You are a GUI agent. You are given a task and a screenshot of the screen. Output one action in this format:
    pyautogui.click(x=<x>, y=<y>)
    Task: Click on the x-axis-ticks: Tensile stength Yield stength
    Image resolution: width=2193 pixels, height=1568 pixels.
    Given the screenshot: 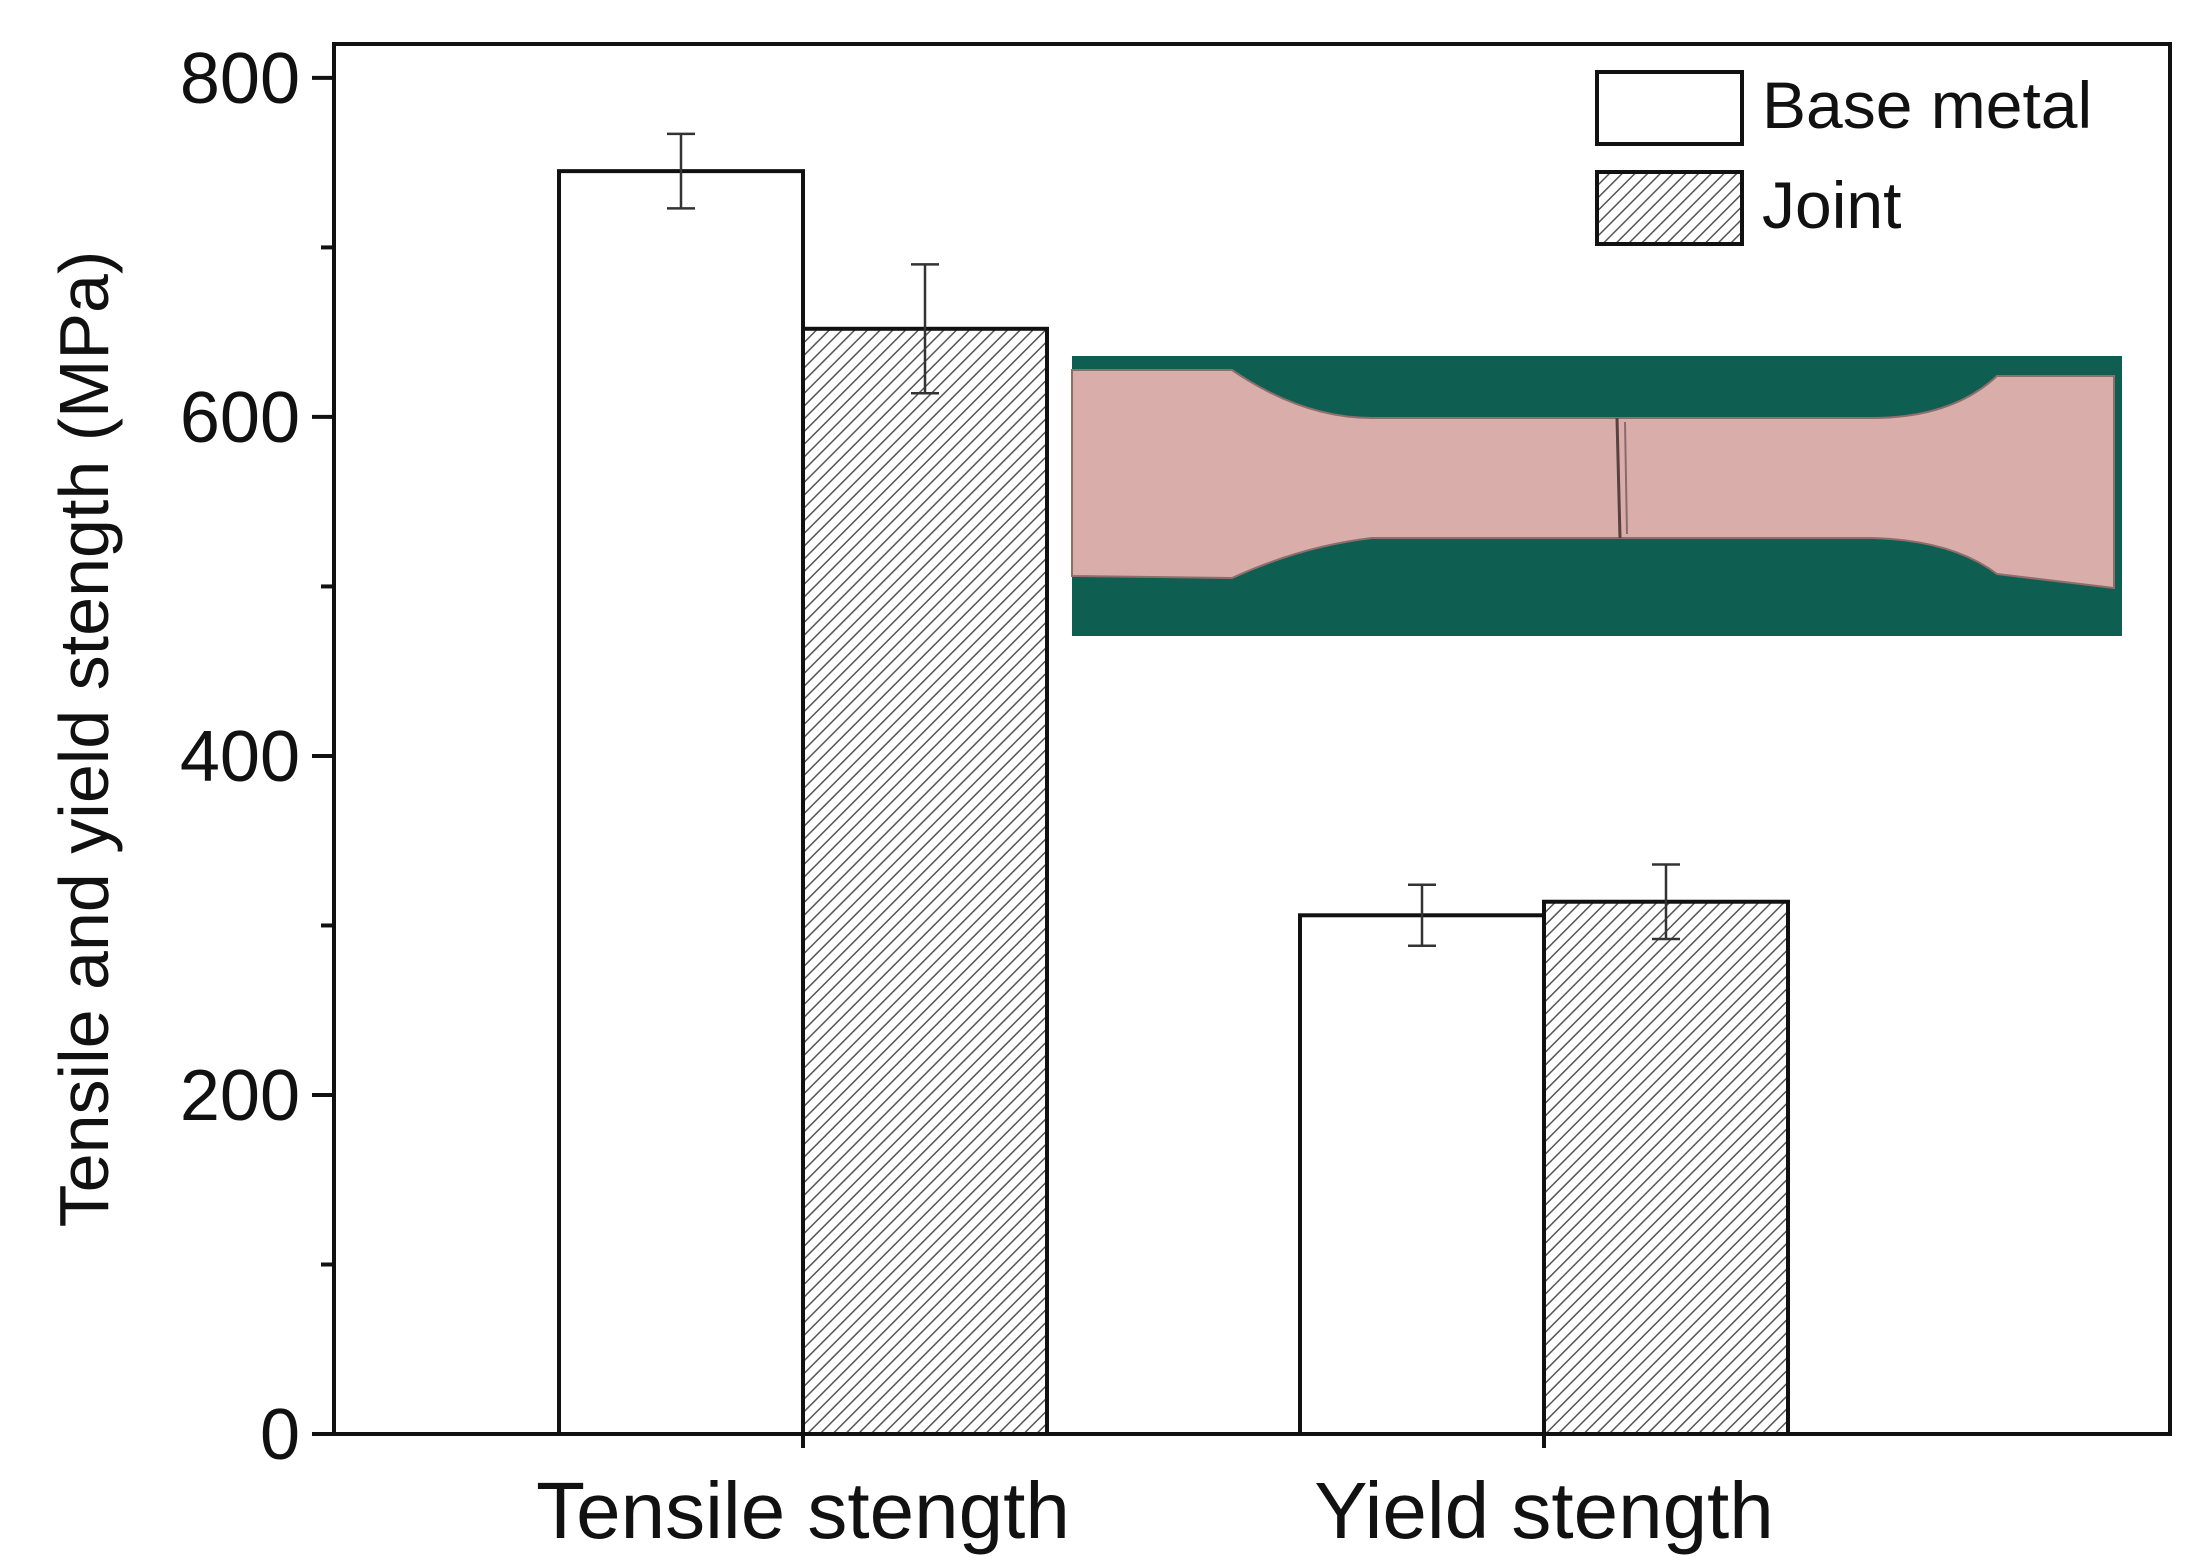 What is the action you would take?
    pyautogui.click(x=1155, y=1494)
    